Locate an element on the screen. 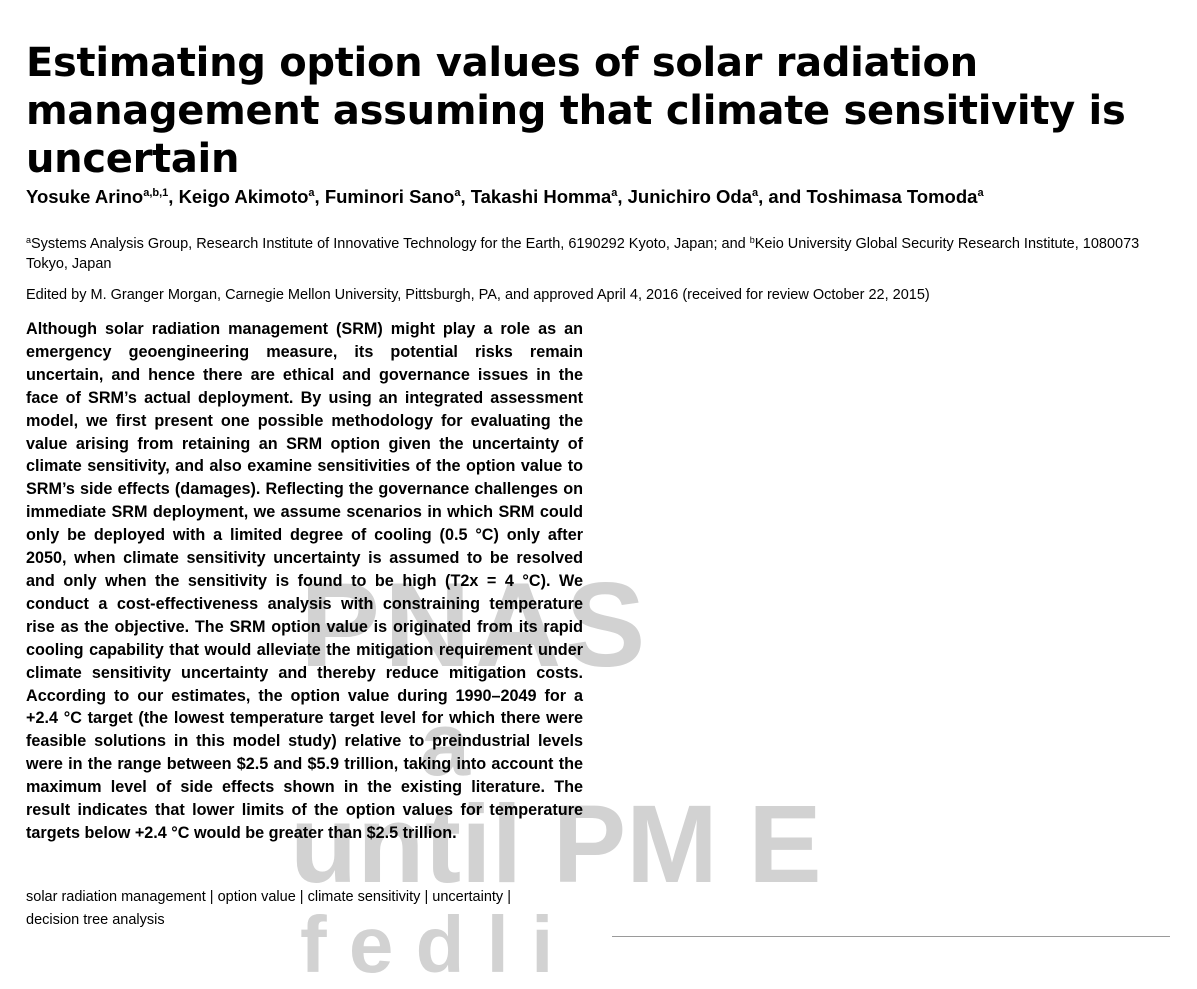  keyword: decision tree analysis is located at coordinates (95, 920).